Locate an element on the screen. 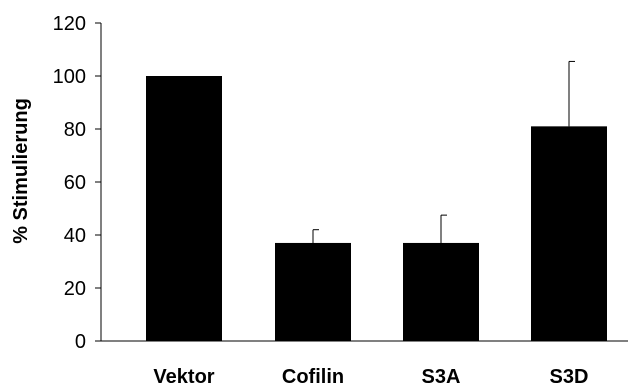 The width and height of the screenshot is (630, 388). y-tick-label: 120 is located at coordinates (69, 24).